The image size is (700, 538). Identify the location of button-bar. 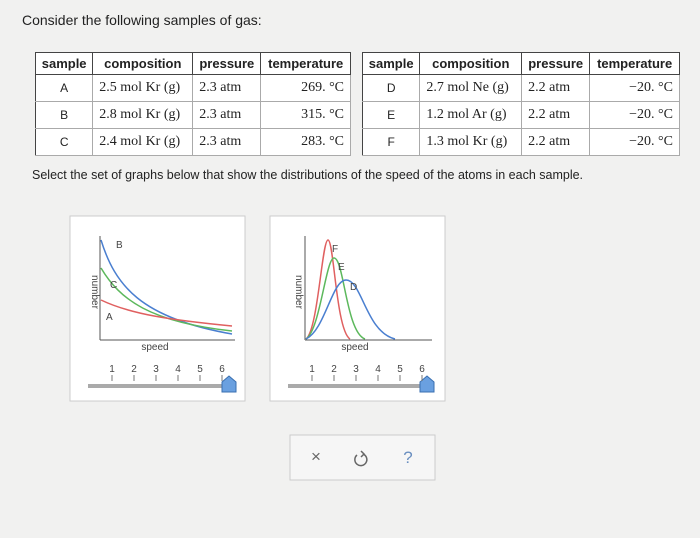
(362, 457).